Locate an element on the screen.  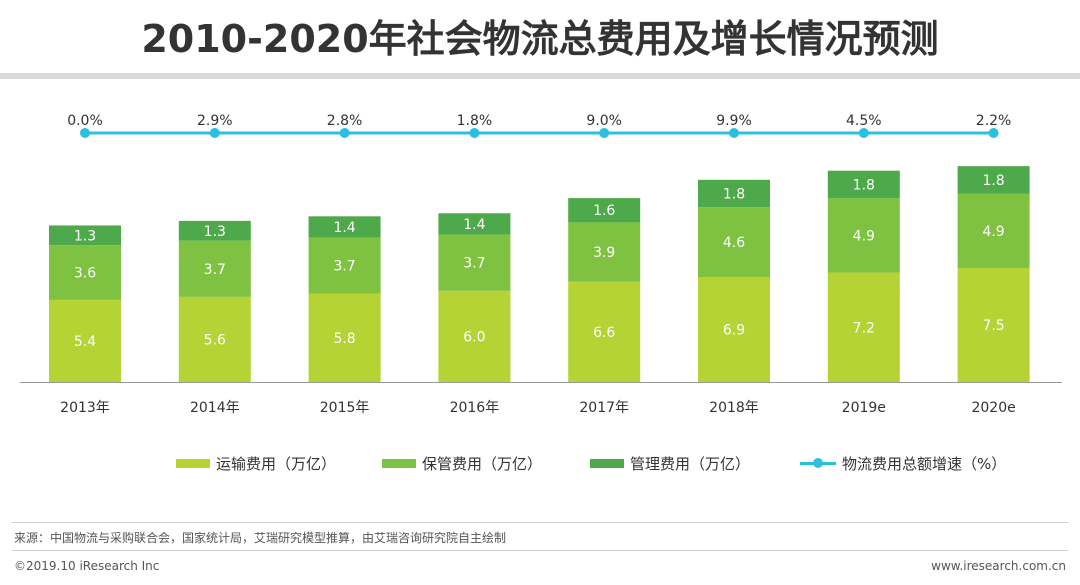
legend-item-growth: 物流费用总额增速（%） is located at coordinates (903, 463).